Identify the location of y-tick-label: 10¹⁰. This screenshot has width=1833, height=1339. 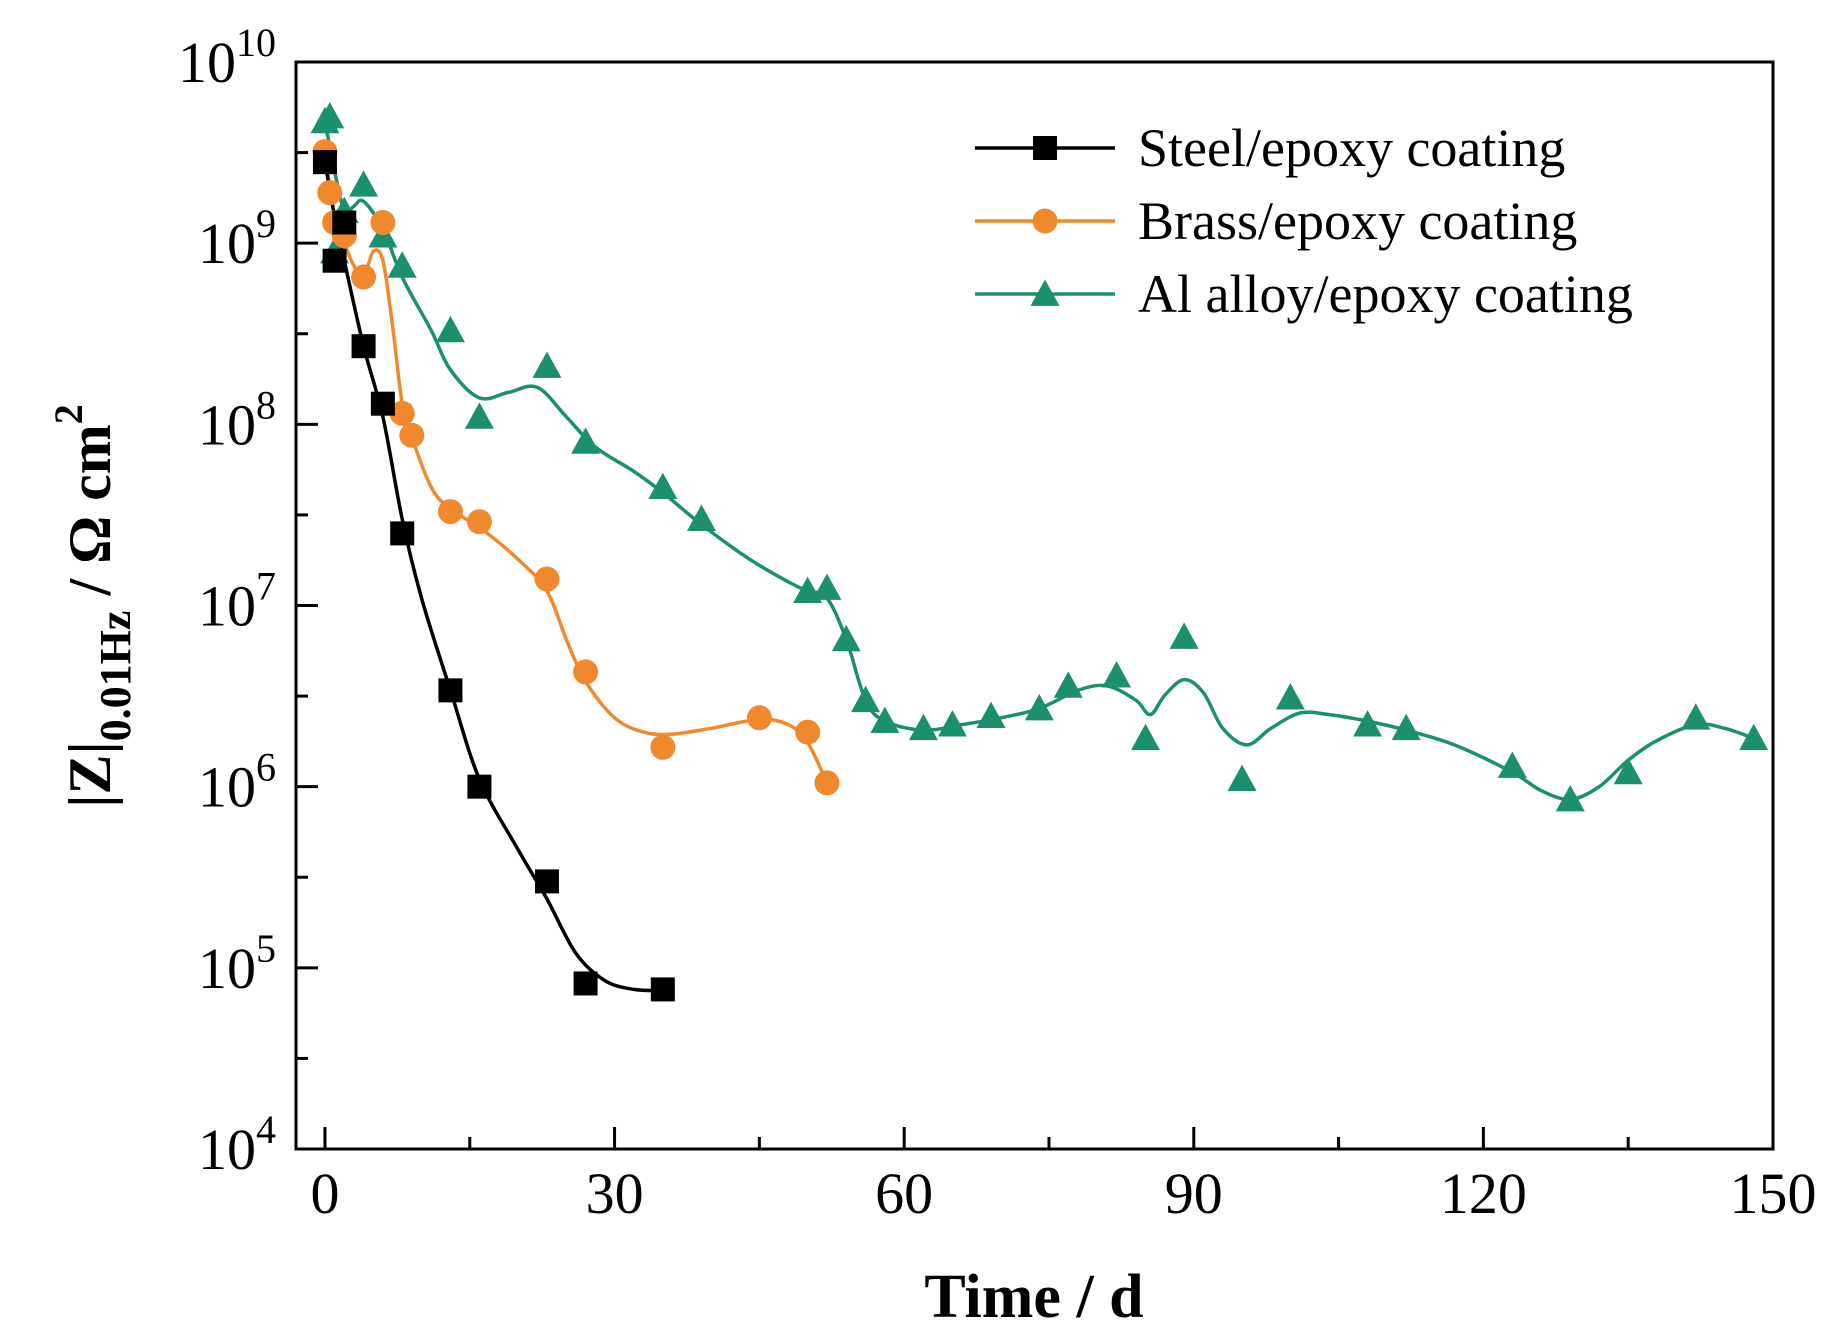
(227, 57).